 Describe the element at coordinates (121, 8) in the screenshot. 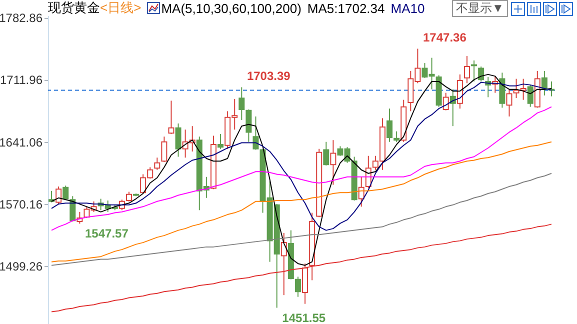

I see `chart-subtitle: <日线>` at that location.